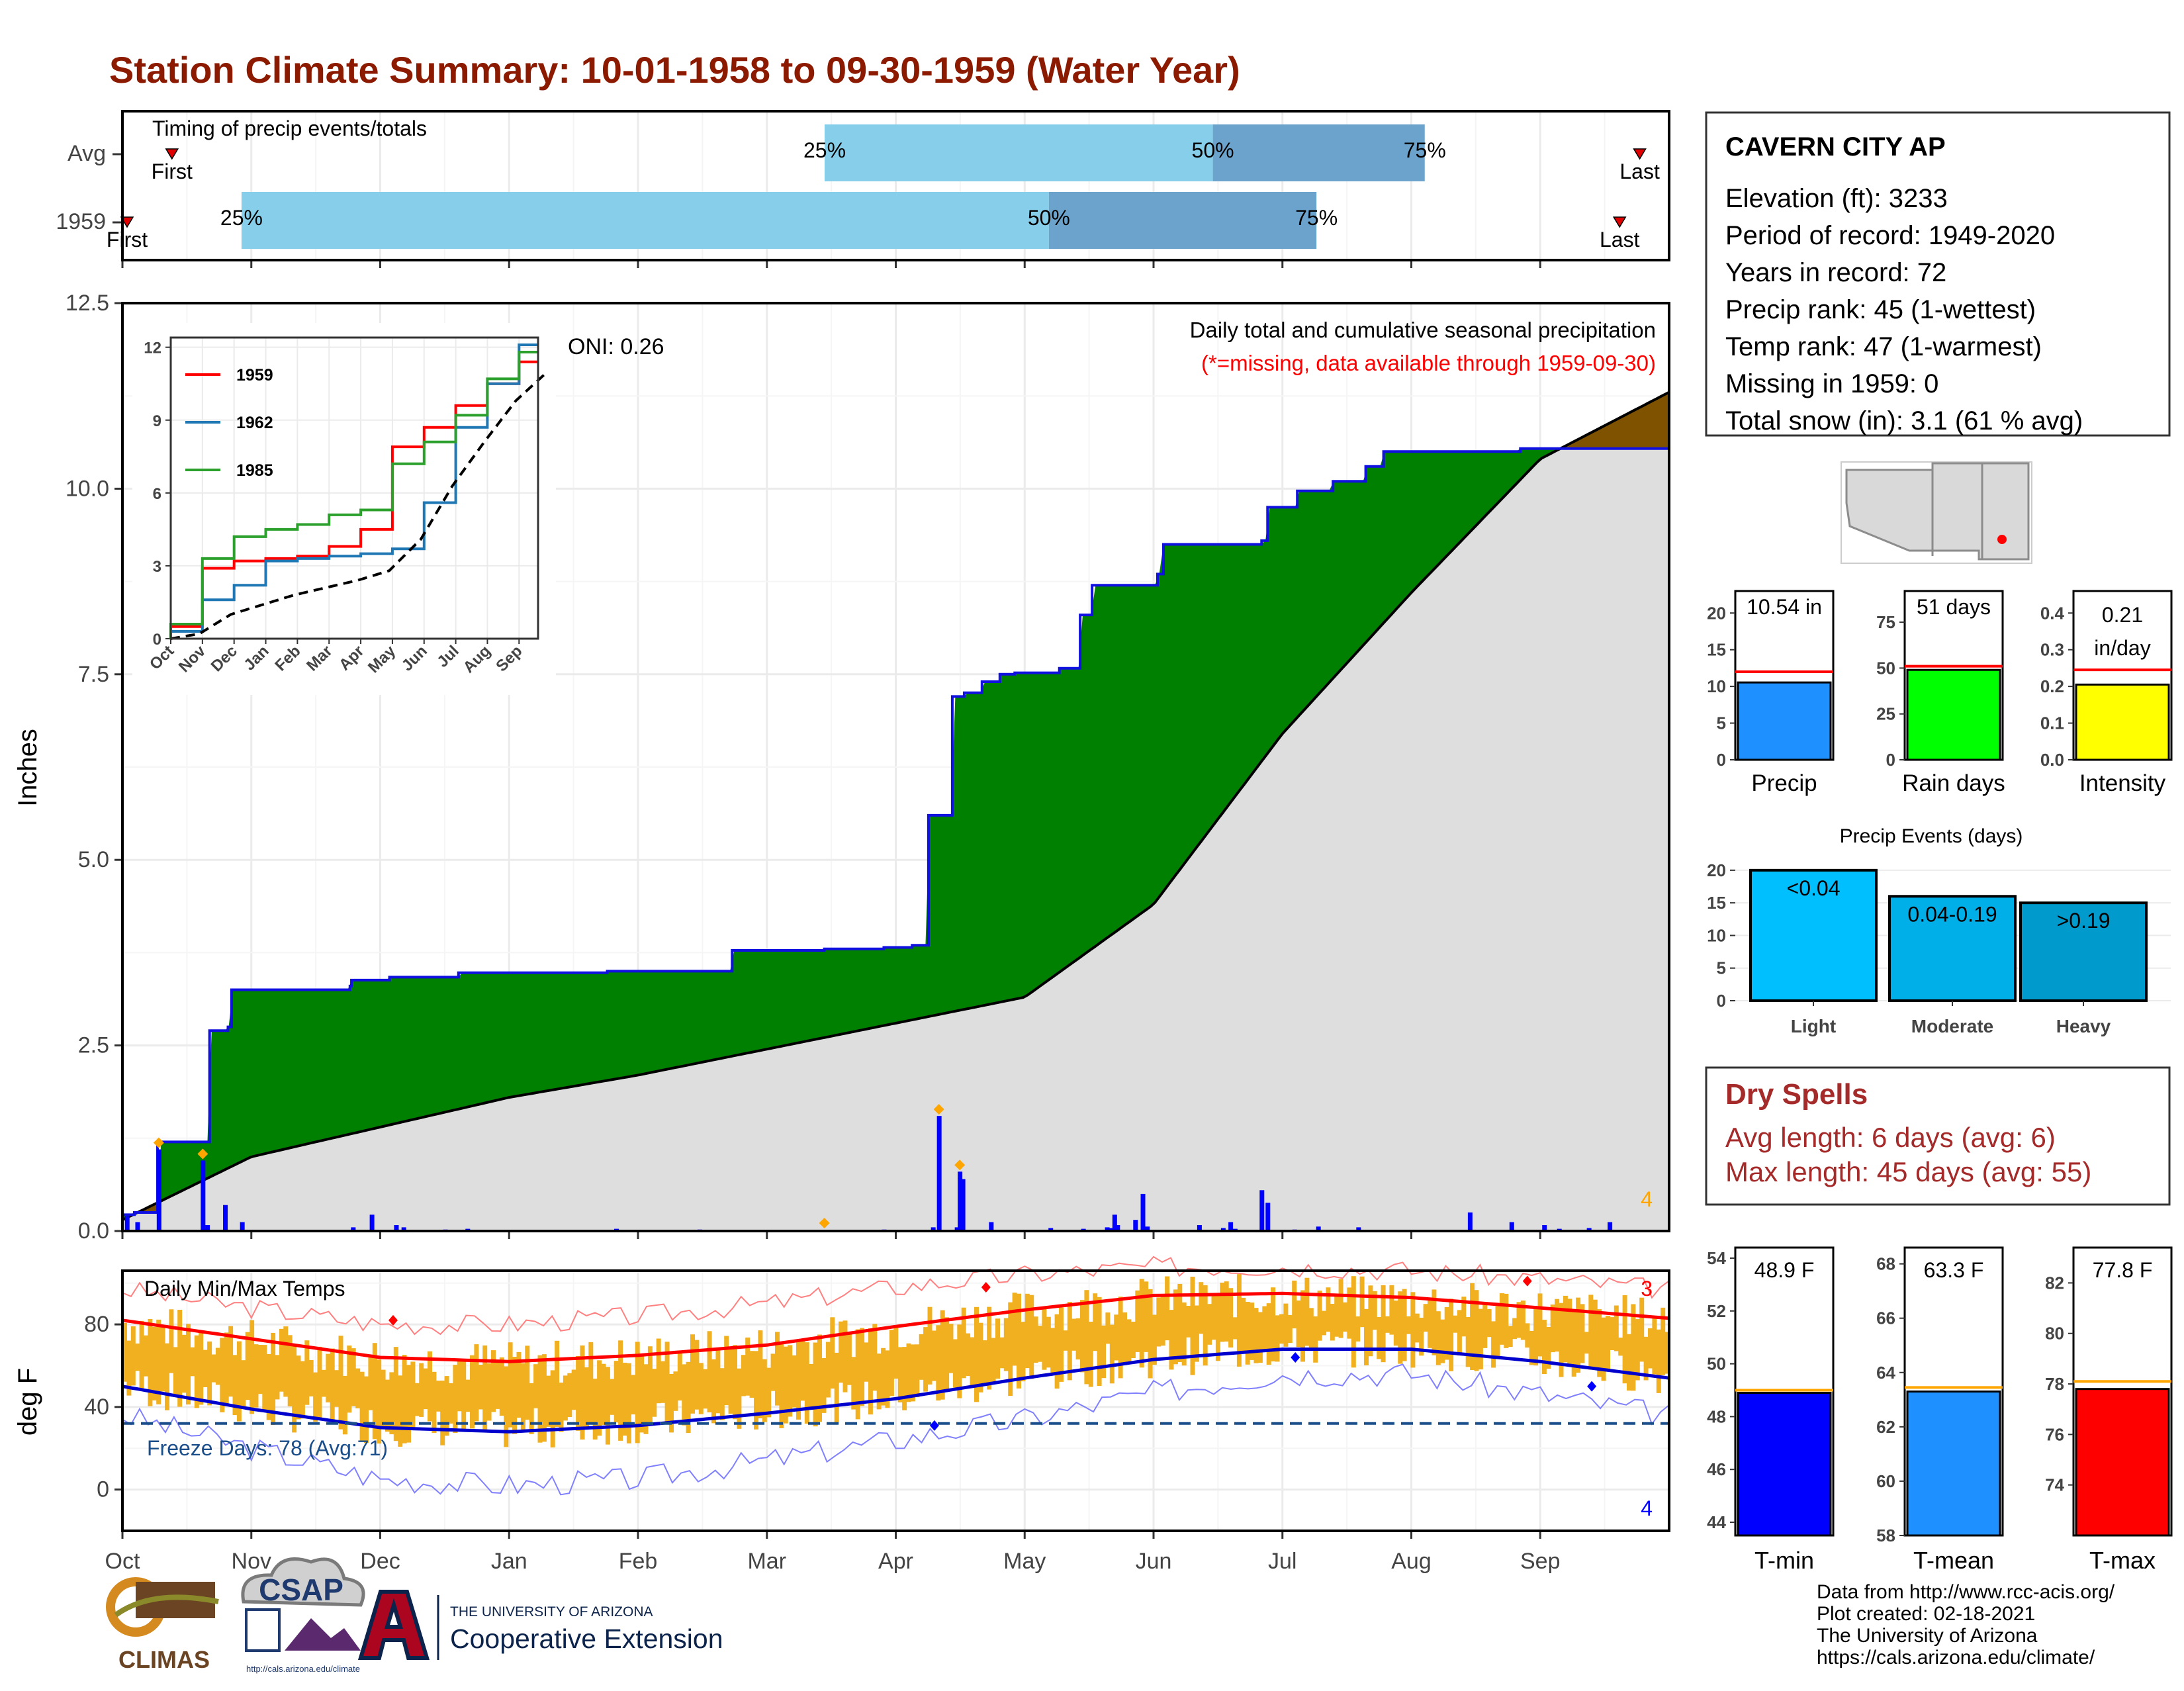  I want to click on timing-title: Timing of precip events/totals, so click(289, 128).